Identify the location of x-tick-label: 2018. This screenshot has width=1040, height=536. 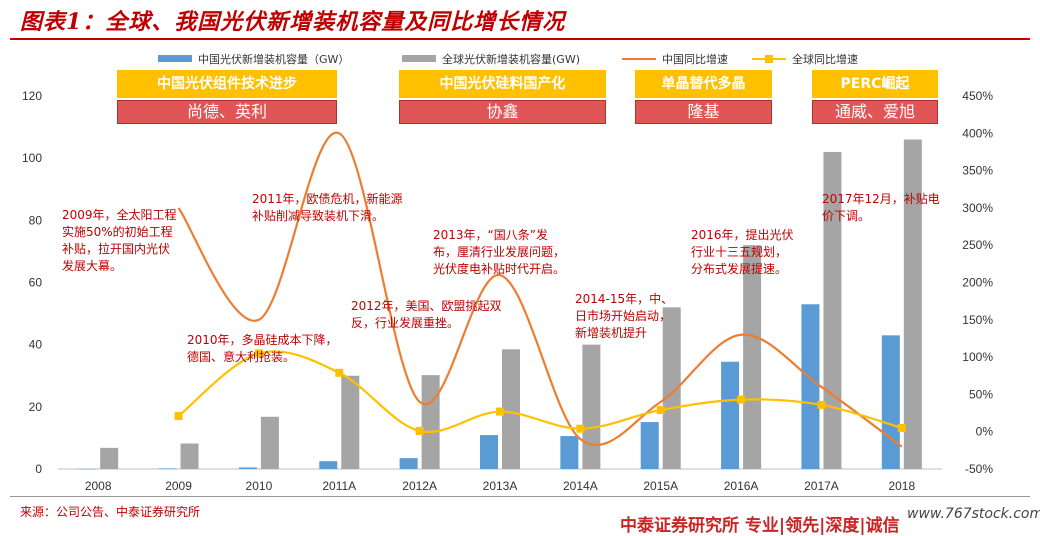
(901, 486).